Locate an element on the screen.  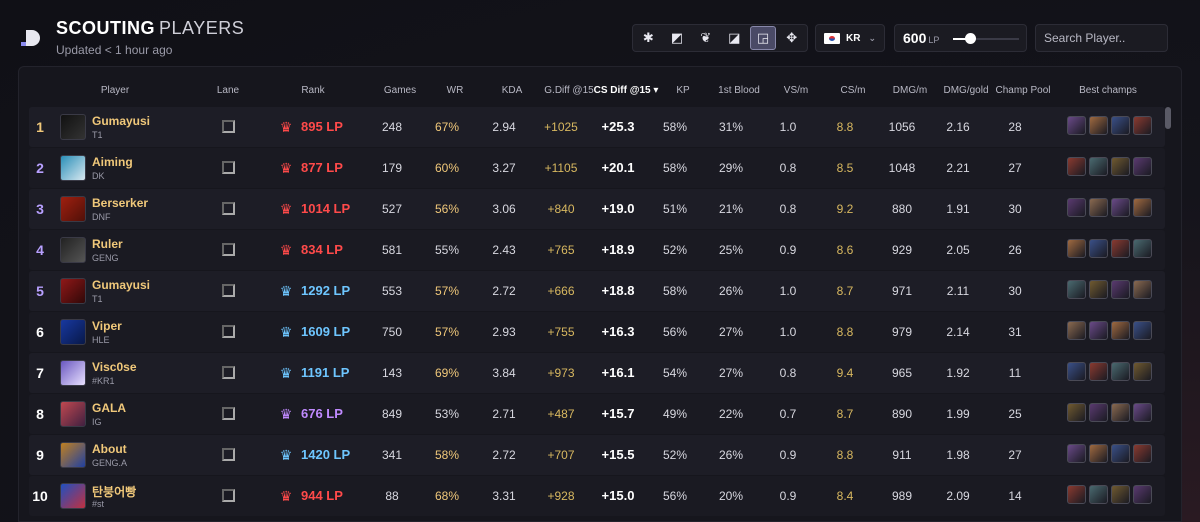
col-wr: WR is located at coordinates (455, 90).